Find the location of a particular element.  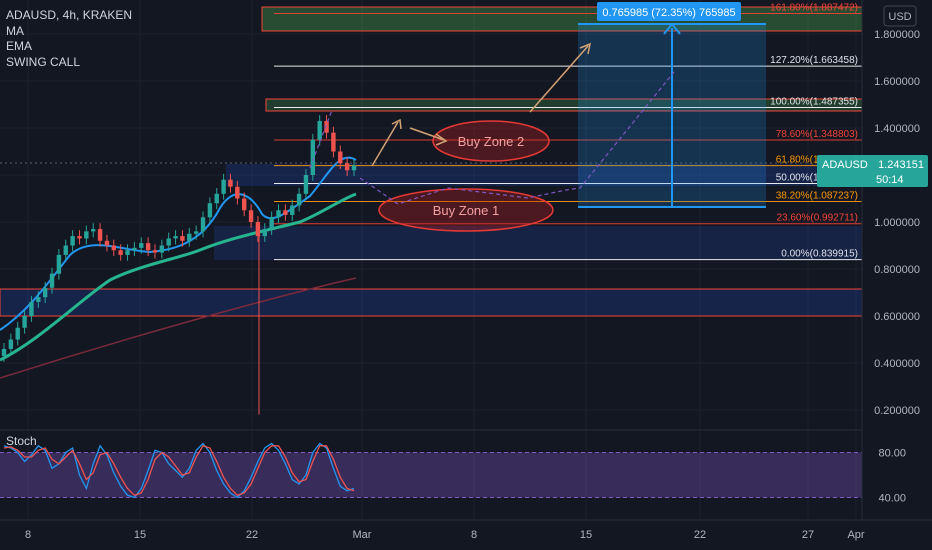

price-axis-bg is located at coordinates (897, 275).